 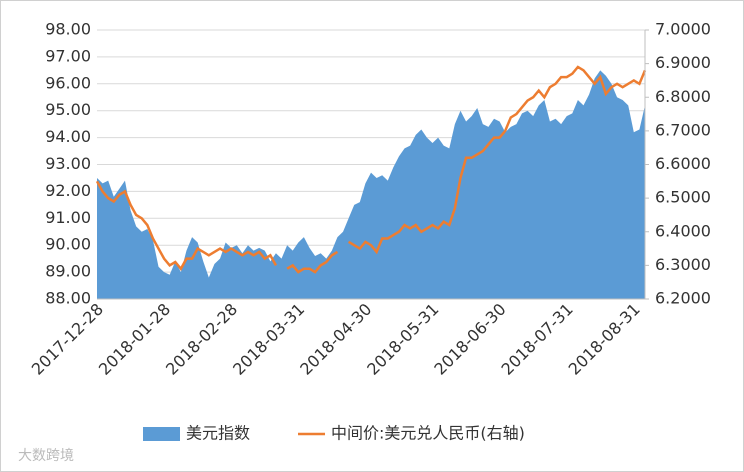 I want to click on y-tick-label: 95.00, so click(x=68, y=109).